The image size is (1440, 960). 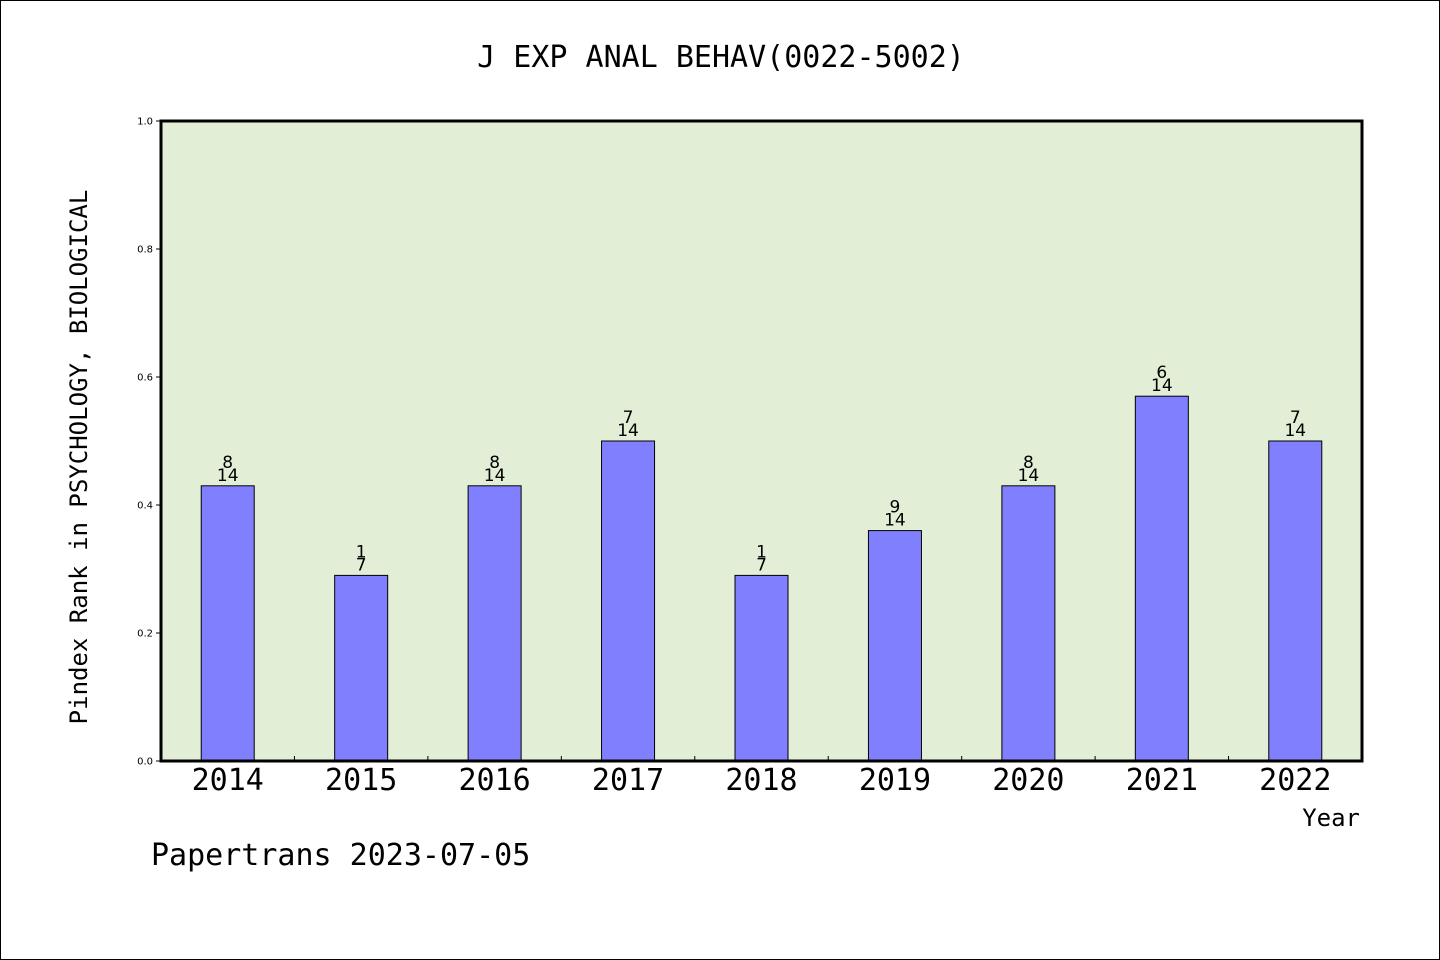 What do you see at coordinates (1295, 601) in the screenshot?
I see `bar-2022` at bounding box center [1295, 601].